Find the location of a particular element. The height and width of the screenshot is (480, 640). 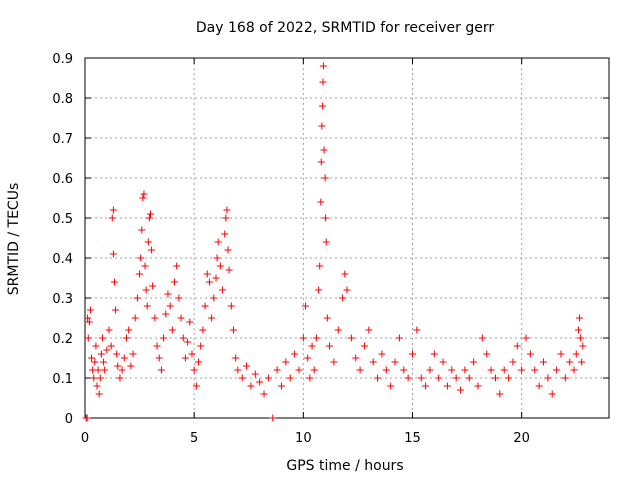

y-tick-label: 0.5 is located at coordinates (62, 219).